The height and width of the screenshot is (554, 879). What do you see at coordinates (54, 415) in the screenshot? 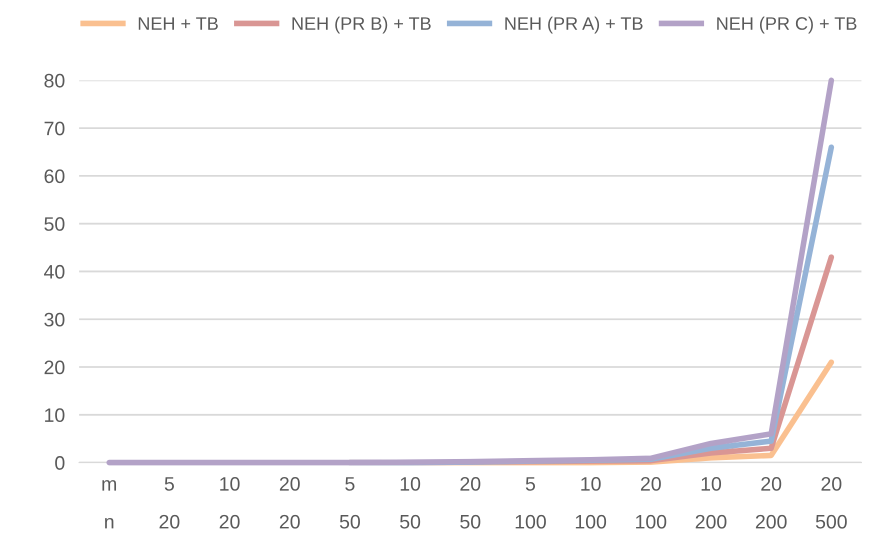
I see `y-tick-label: 10` at bounding box center [54, 415].